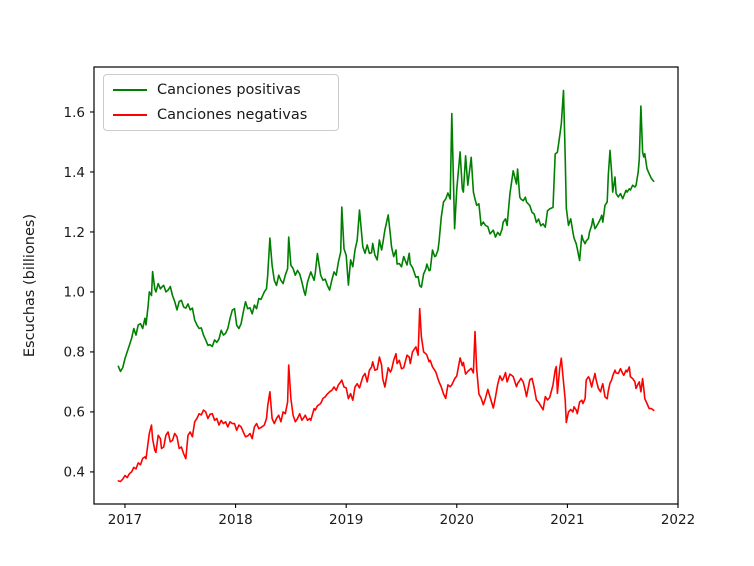  What do you see at coordinates (74, 233) in the screenshot?
I see `y-tick-label: 1.2` at bounding box center [74, 233].